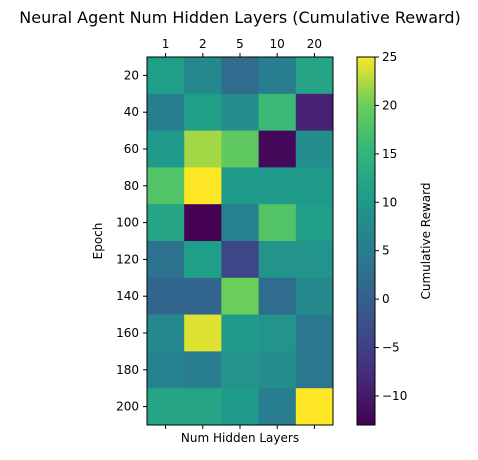 This screenshot has width=478, height=460. Describe the element at coordinates (127, 407) in the screenshot. I see `y-tick-label: 200` at that location.